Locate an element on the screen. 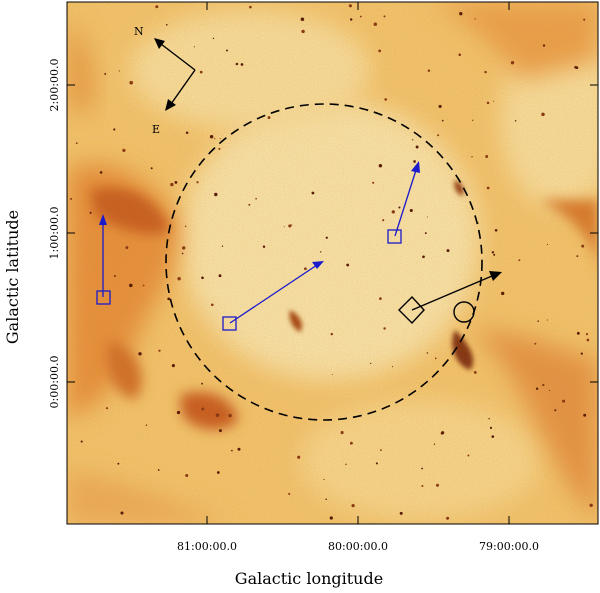 Image resolution: width=600 pixels, height=593 pixels. compass-east-label: E is located at coordinates (156, 129).